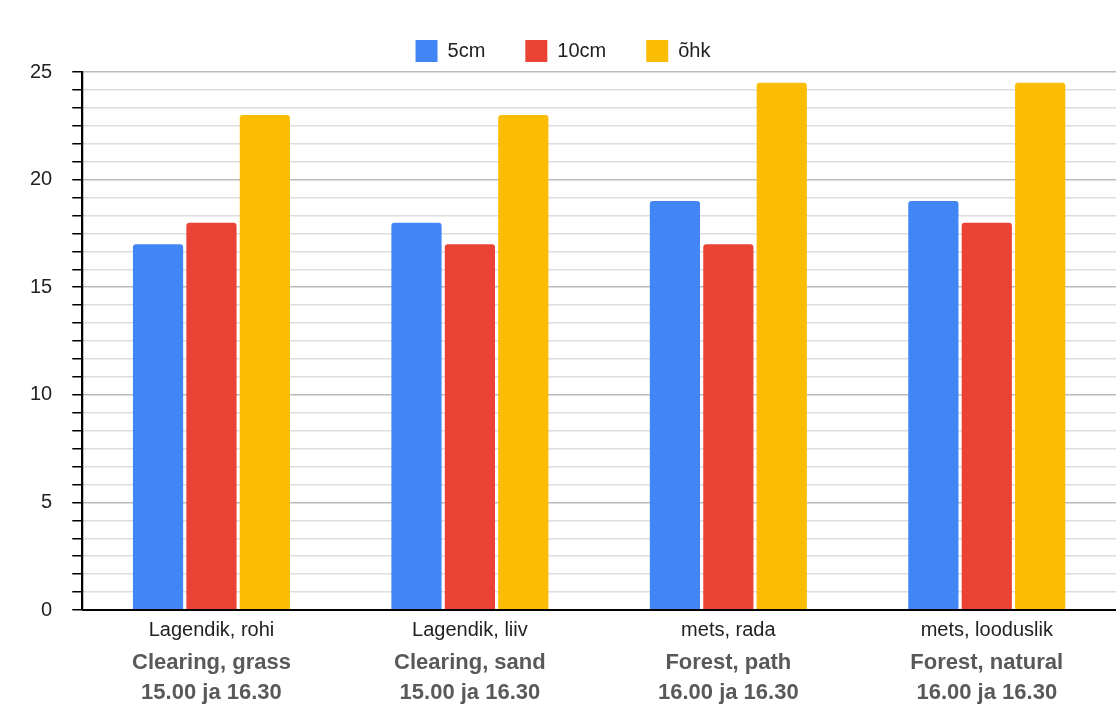  I want to click on text: Forest, path 16.00 ja 16.30, so click(728, 677).